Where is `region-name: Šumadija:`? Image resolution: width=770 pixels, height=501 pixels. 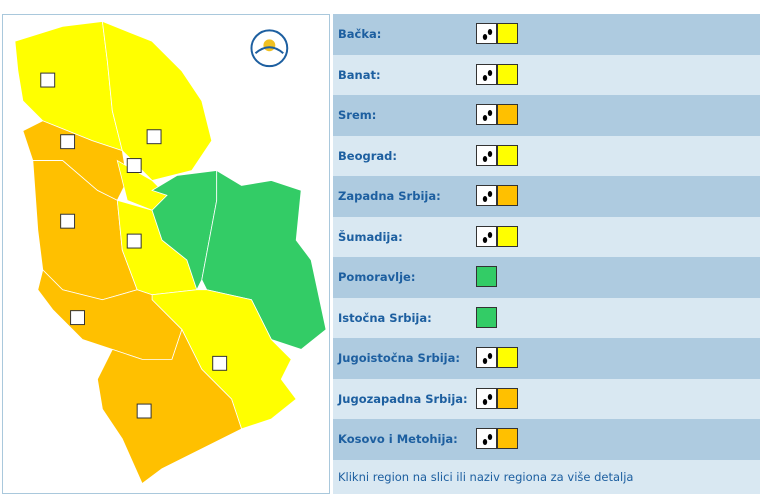
region-name: Šumadija: is located at coordinates (370, 236).